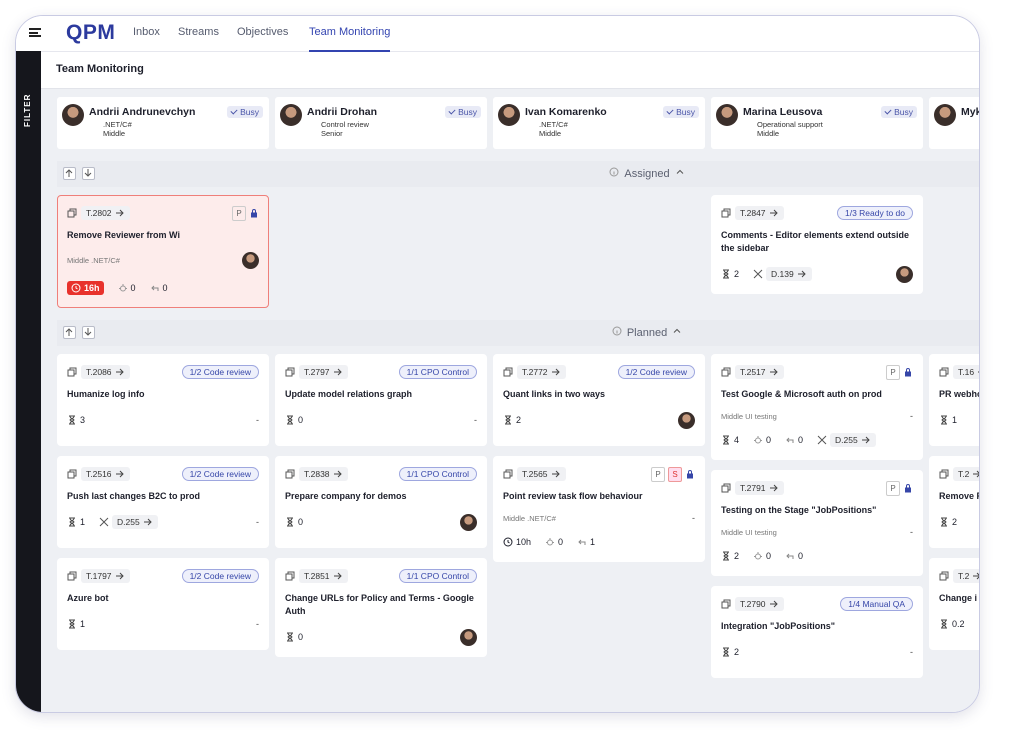 This screenshot has height=755, width=1024. I want to click on nav-tab: Streams, so click(198, 32).